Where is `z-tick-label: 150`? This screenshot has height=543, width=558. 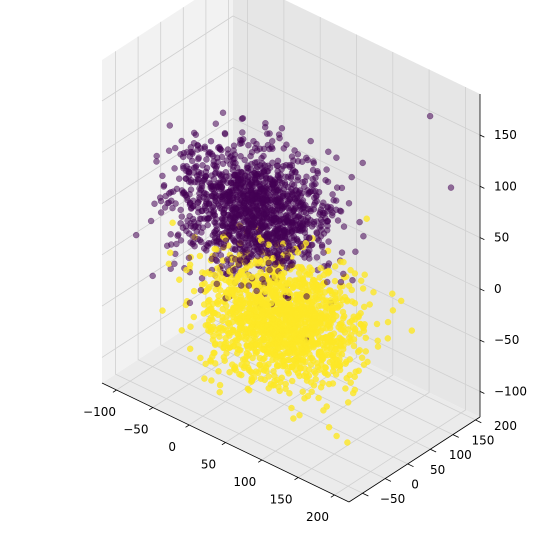 z-tick-label: 150 is located at coordinates (505, 135).